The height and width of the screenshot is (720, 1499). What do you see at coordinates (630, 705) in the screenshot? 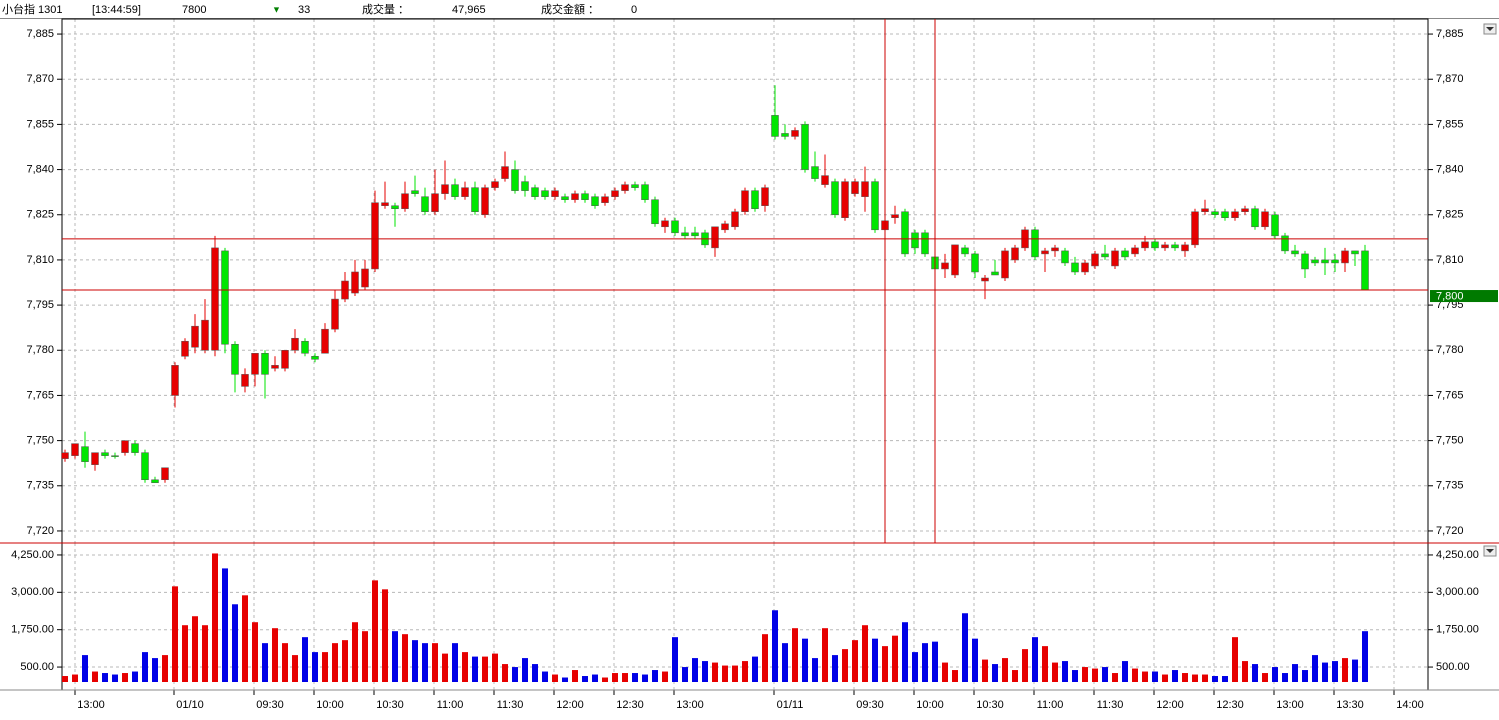
I see `x-tick-label: 12:30` at bounding box center [630, 705].